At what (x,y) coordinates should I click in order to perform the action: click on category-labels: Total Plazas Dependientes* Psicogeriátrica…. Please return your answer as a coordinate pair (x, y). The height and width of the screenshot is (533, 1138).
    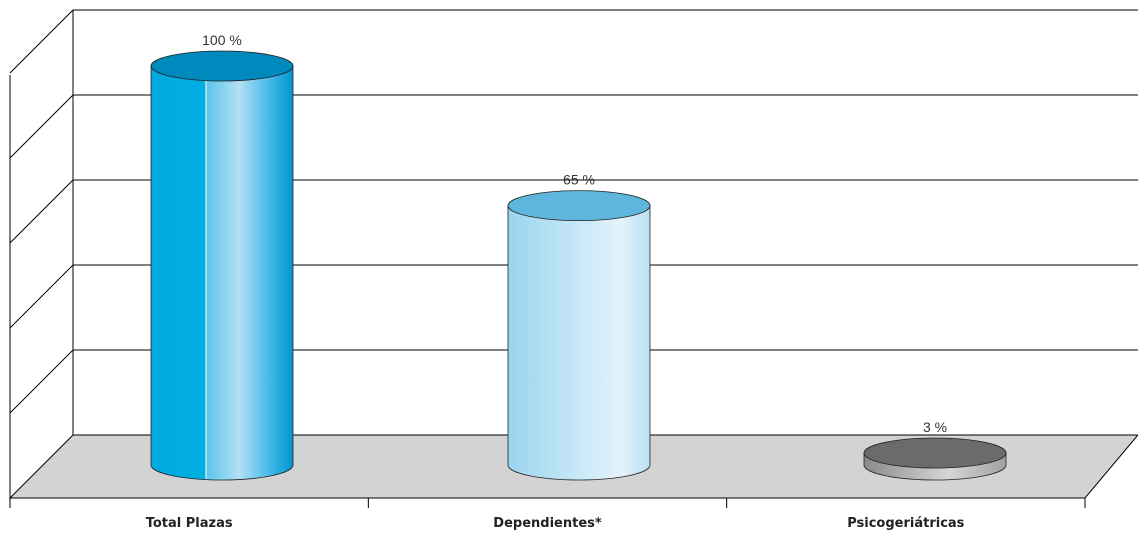
    Looking at the image, I should click on (555, 523).